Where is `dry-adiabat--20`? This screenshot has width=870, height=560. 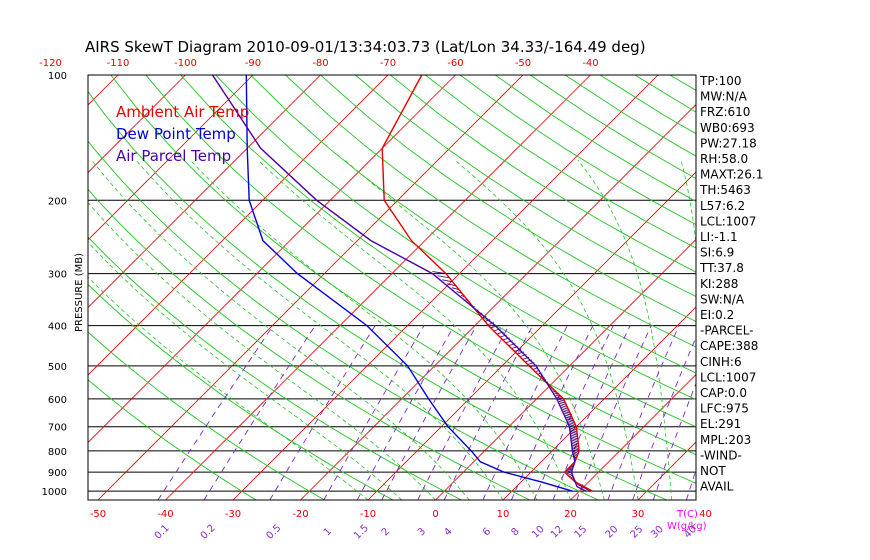
dry-adiabat--20 is located at coordinates (206, 415).